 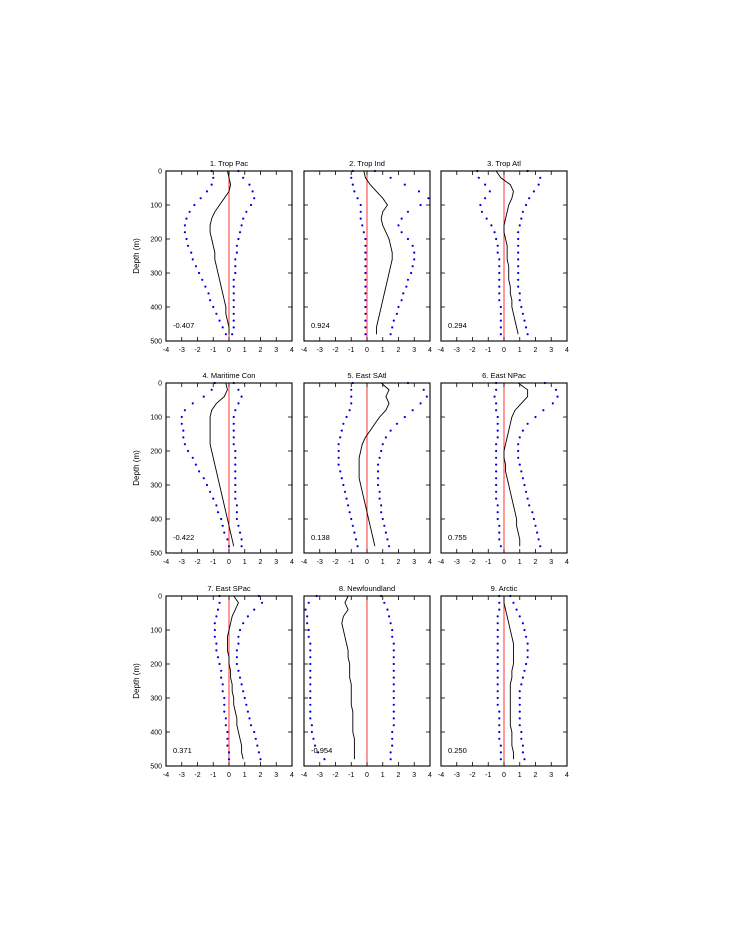 What do you see at coordinates (156, 733) in the screenshot?
I see `y-tick-label: 400` at bounding box center [156, 733].